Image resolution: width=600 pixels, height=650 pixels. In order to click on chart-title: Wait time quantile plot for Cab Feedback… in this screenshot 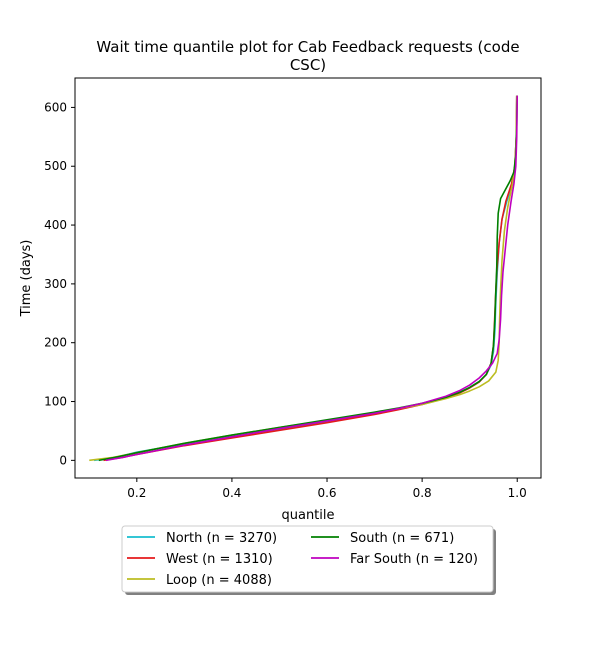, I will do `click(307, 56)`.